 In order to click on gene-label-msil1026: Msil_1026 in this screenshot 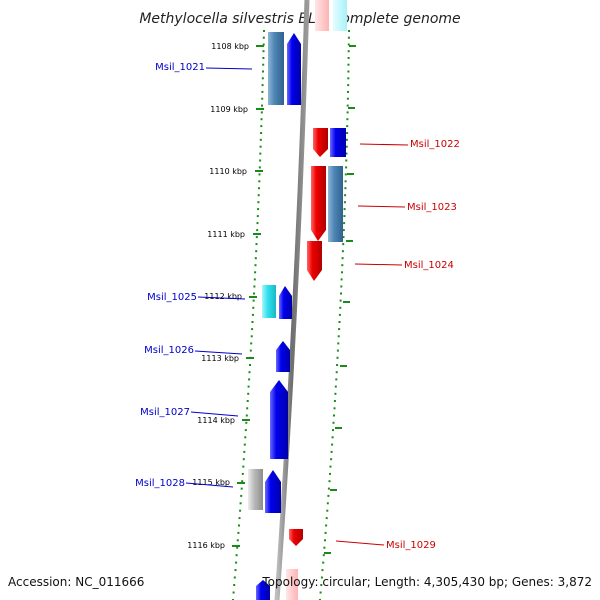, I will do `click(169, 350)`.